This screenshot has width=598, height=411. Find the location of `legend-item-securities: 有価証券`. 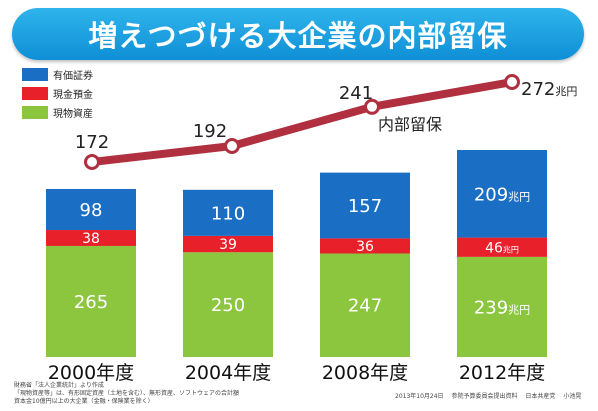

legend-item-securities: 有価証券 is located at coordinates (57, 74).